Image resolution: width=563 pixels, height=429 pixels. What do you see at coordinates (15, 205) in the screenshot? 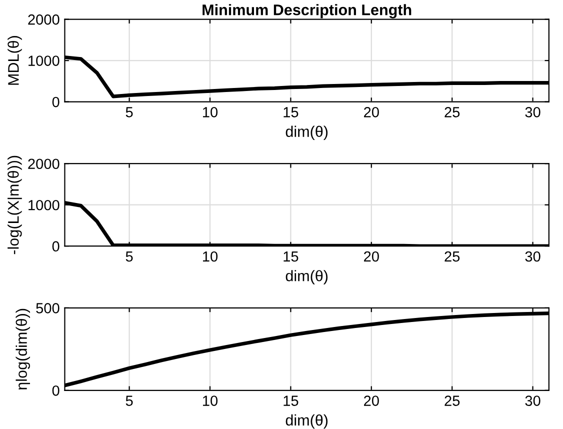
I see `y-axis-title: -log(L(X|m(θ)))` at bounding box center [15, 205].